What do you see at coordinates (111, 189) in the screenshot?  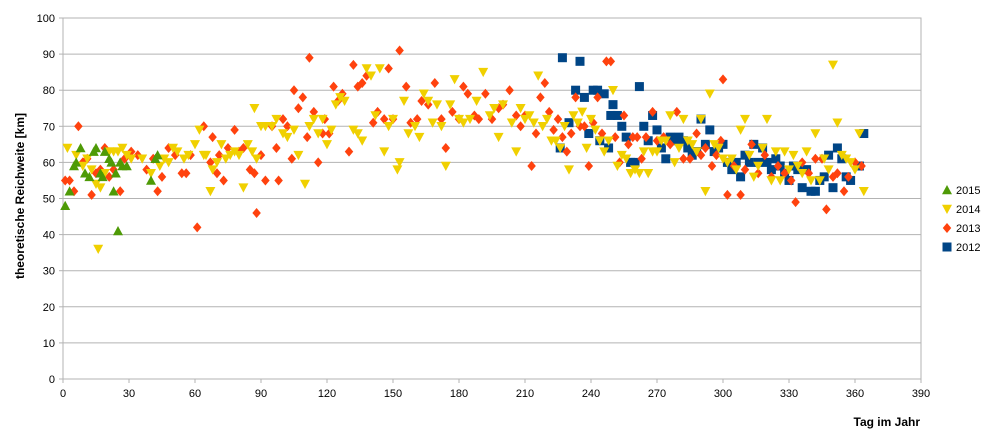 I see `series-2015` at bounding box center [111, 189].